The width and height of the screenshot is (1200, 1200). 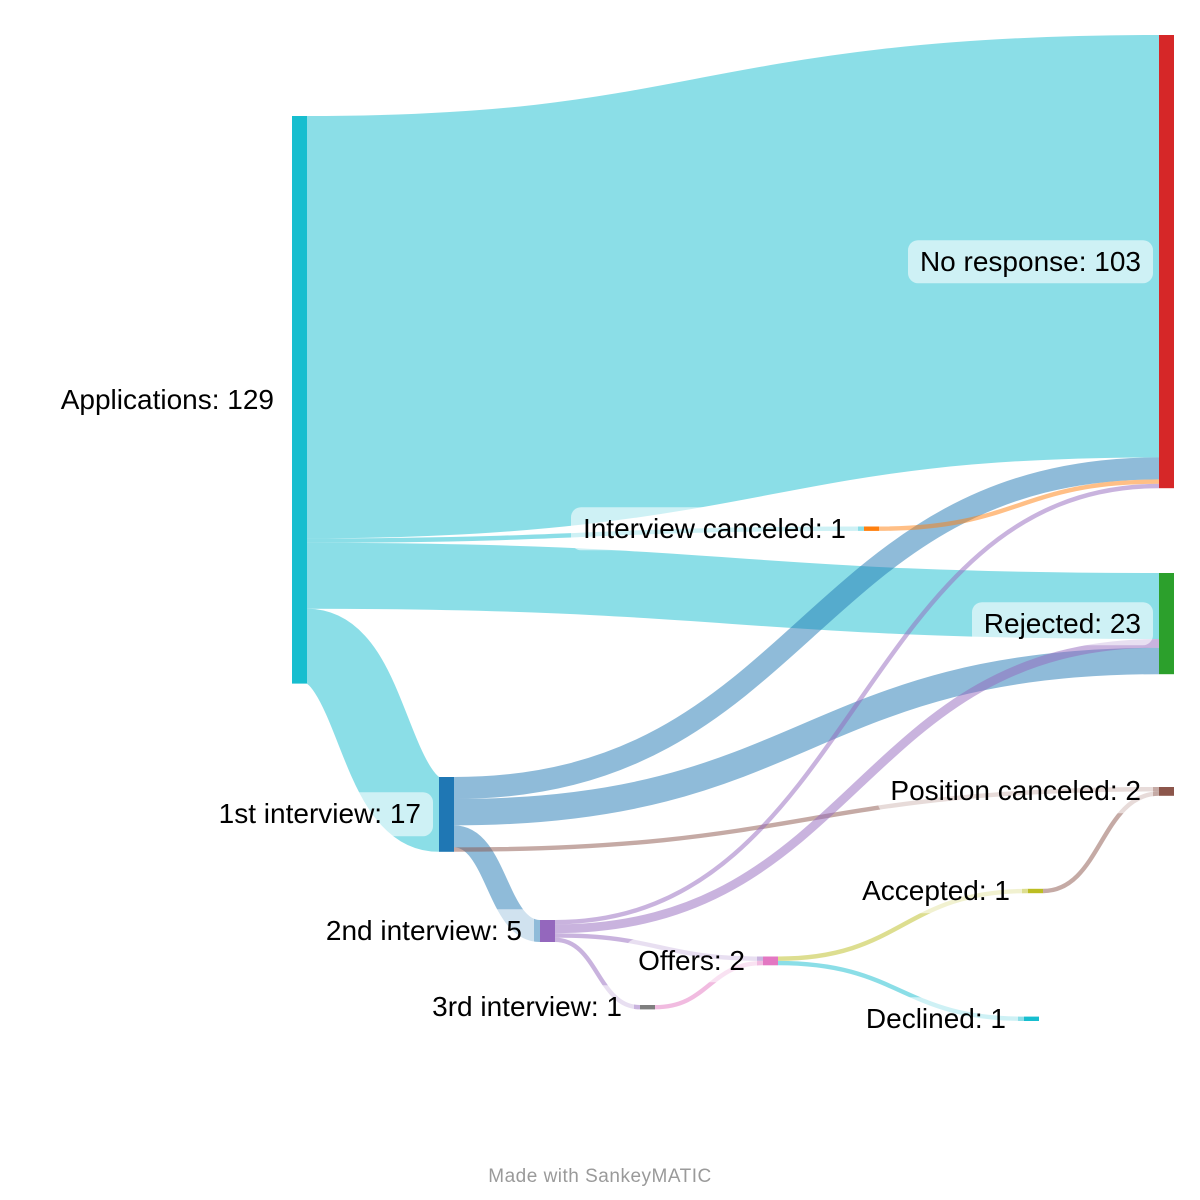 I want to click on node-interview-canceled, so click(x=871, y=528).